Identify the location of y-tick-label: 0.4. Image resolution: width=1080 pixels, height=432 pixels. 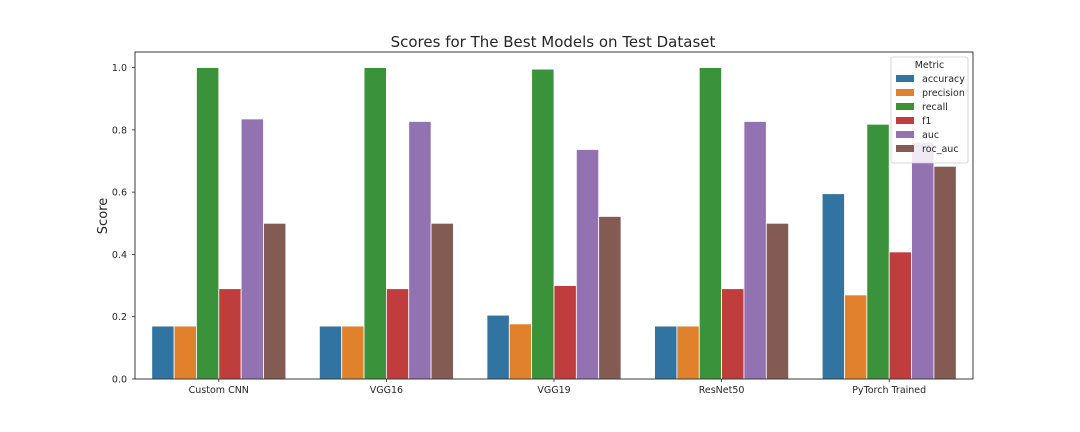
(119, 255).